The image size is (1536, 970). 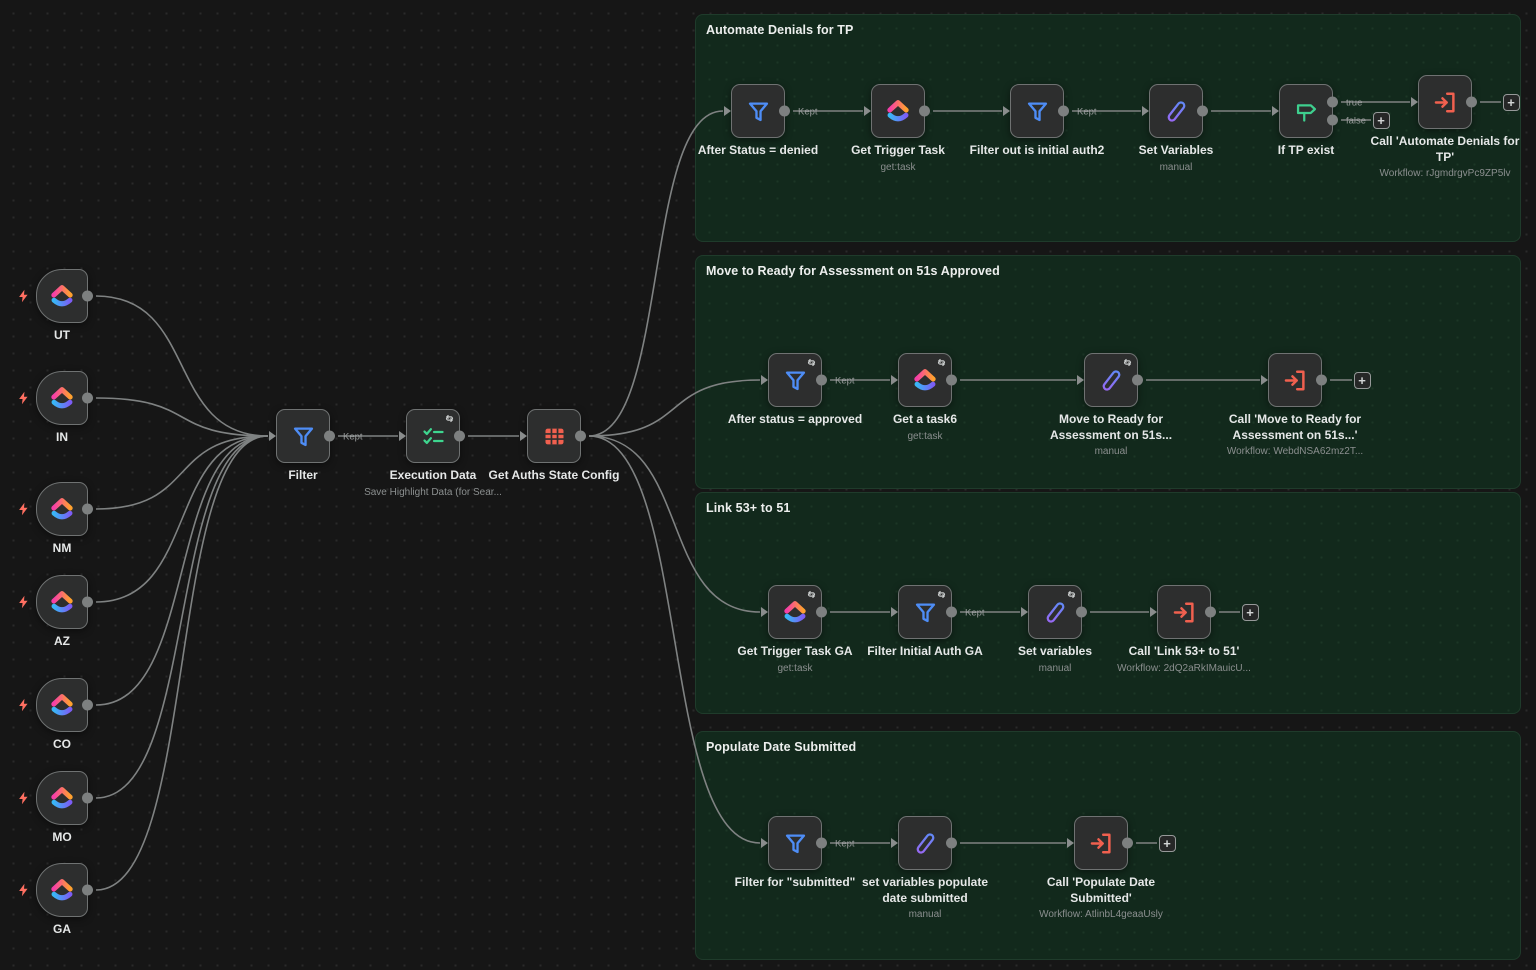 I want to click on connection-authcfg-g4n1, so click(x=674, y=639).